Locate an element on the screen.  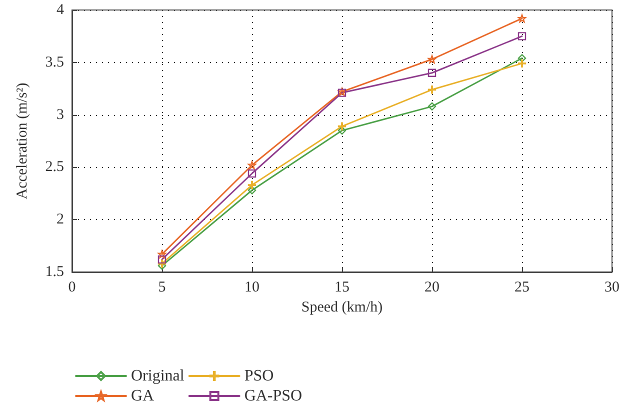
x-tick-label: 0 is located at coordinates (72, 288).